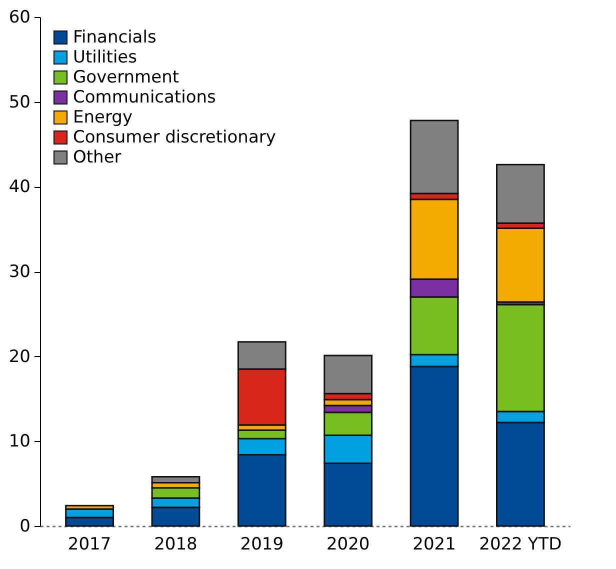 This screenshot has height=569, width=616. What do you see at coordinates (105, 58) in the screenshot?
I see `legend-label: Utilities` at bounding box center [105, 58].